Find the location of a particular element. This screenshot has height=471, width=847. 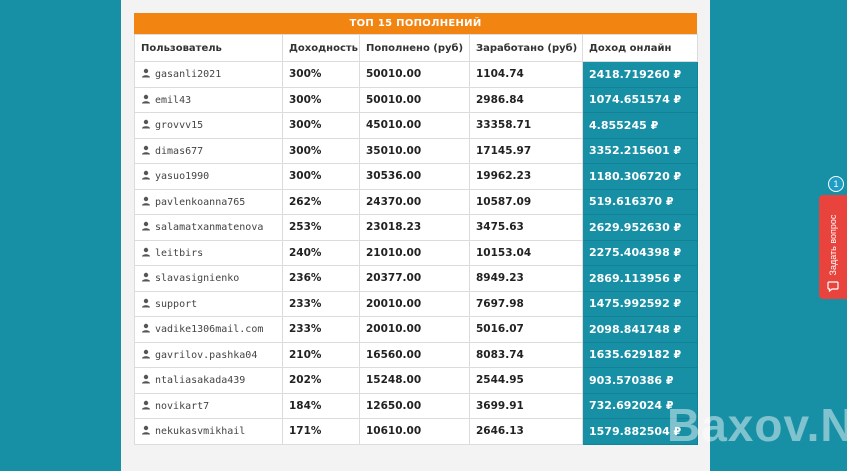

cell-user: vadike1306mail.com is located at coordinates (208, 329).